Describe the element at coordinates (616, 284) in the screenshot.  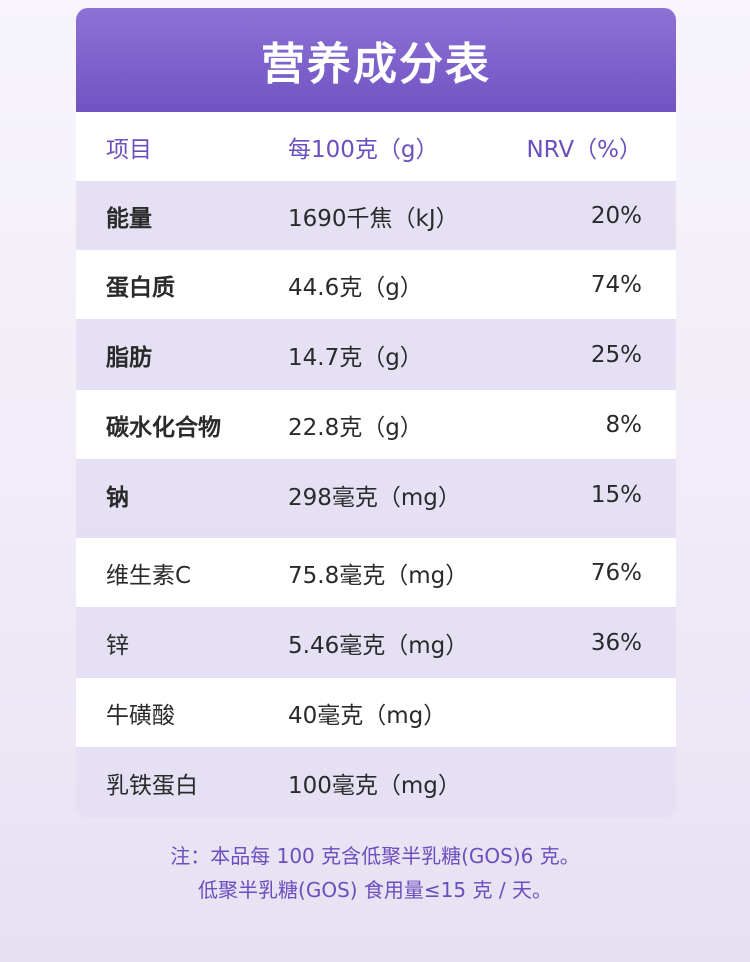
I see `row-nrv: 74%` at that location.